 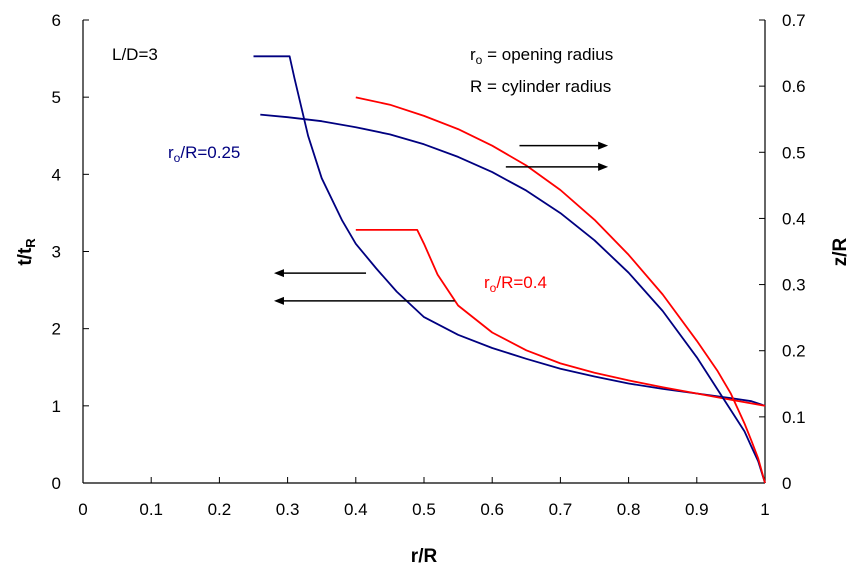 What do you see at coordinates (794, 417) in the screenshot?
I see `y2-tick-label: 0.1` at bounding box center [794, 417].